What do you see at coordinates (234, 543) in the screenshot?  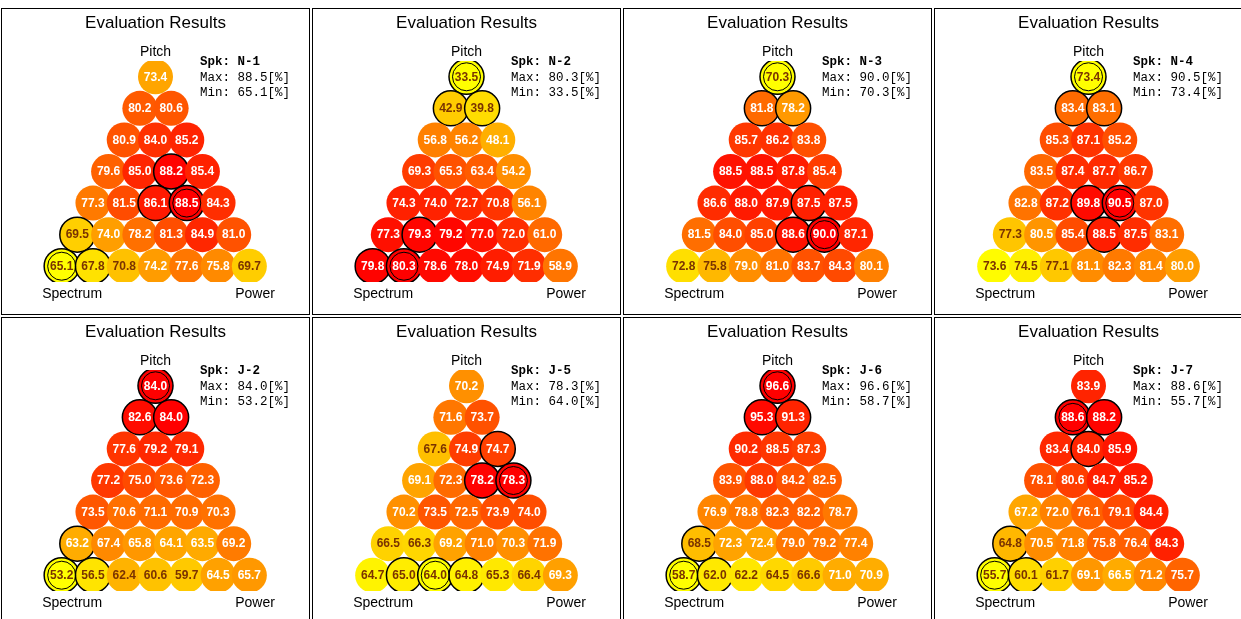 I see `data-label: 69.2` at bounding box center [234, 543].